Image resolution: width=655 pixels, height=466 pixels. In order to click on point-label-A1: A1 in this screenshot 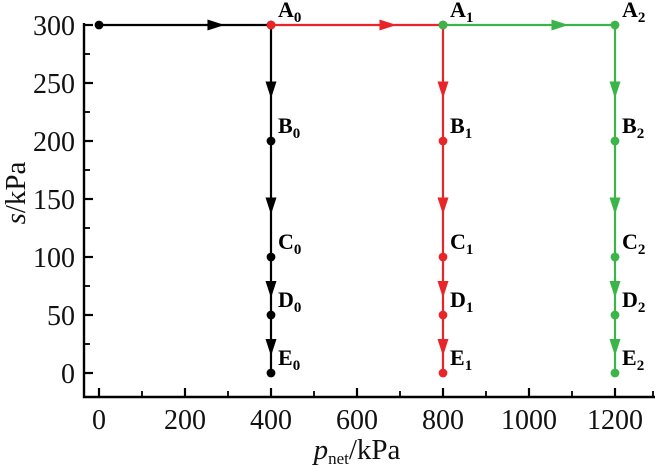, I will do `click(461, 13)`.